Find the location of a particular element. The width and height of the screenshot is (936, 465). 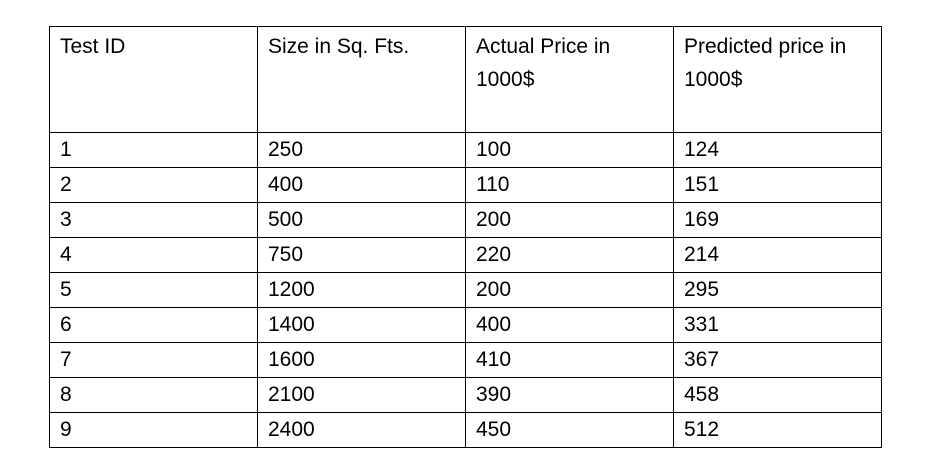

cell-size: 2400 is located at coordinates (361, 430).